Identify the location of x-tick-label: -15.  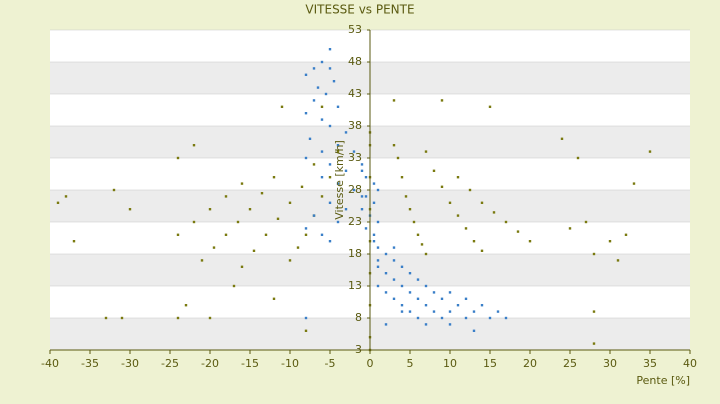
(250, 363).